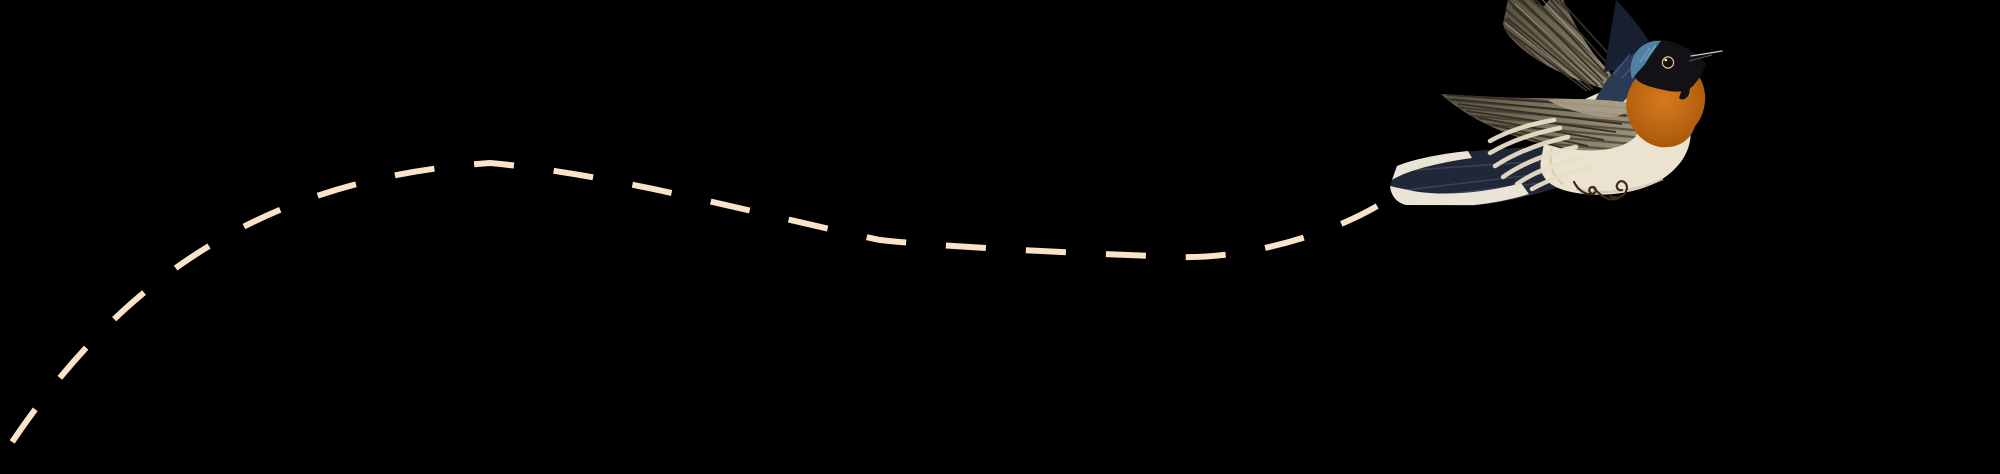 The width and height of the screenshot is (2000, 474). Describe the element at coordinates (1706, 56) in the screenshot. I see `bird-beak` at that location.